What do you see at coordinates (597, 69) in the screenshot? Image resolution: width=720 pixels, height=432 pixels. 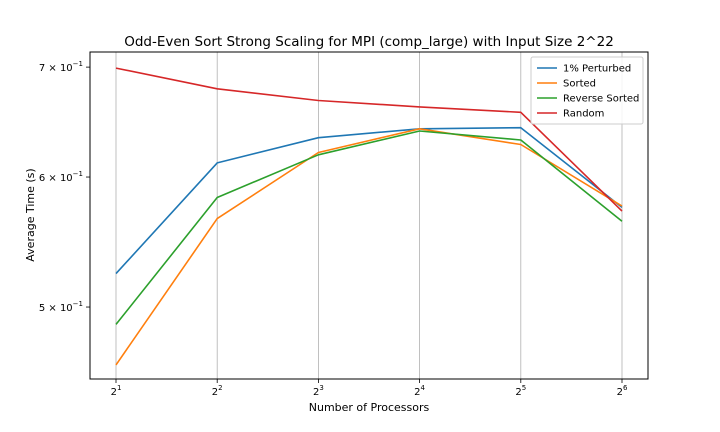 I see `legend-entry-label: 1% Perturbed` at bounding box center [597, 69].